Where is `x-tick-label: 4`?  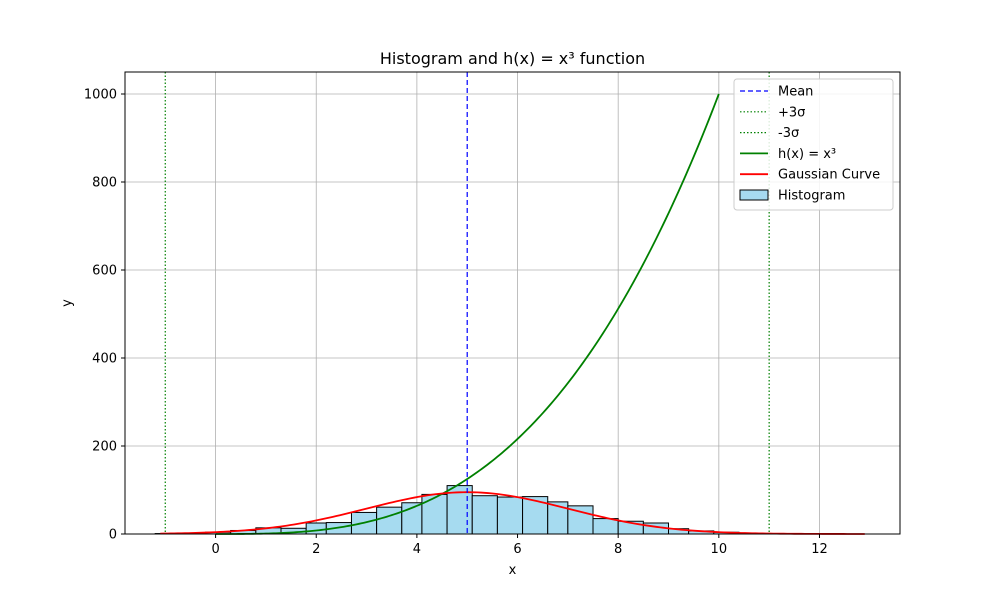
x-tick-label: 4 is located at coordinates (417, 549).